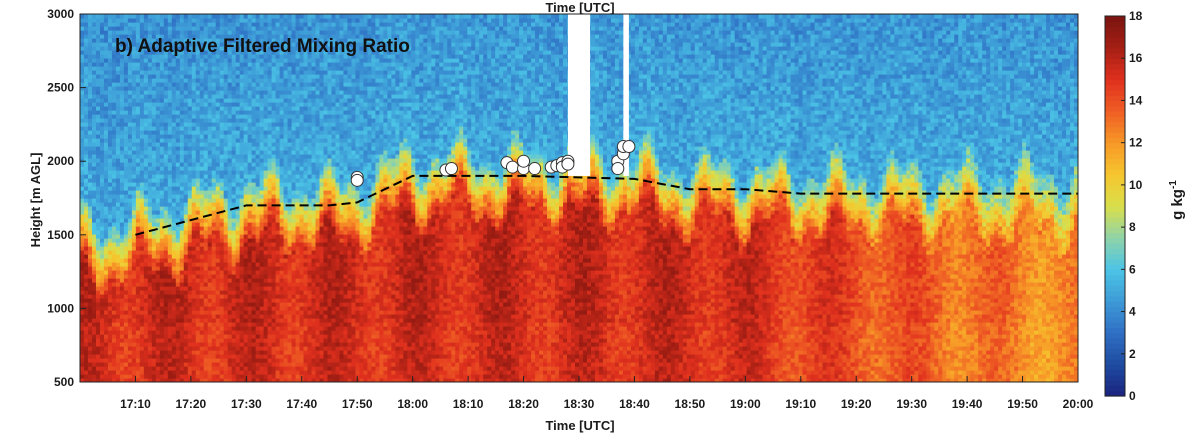 The width and height of the screenshot is (1200, 434). I want to click on x-tick-label: 18:00, so click(412, 404).